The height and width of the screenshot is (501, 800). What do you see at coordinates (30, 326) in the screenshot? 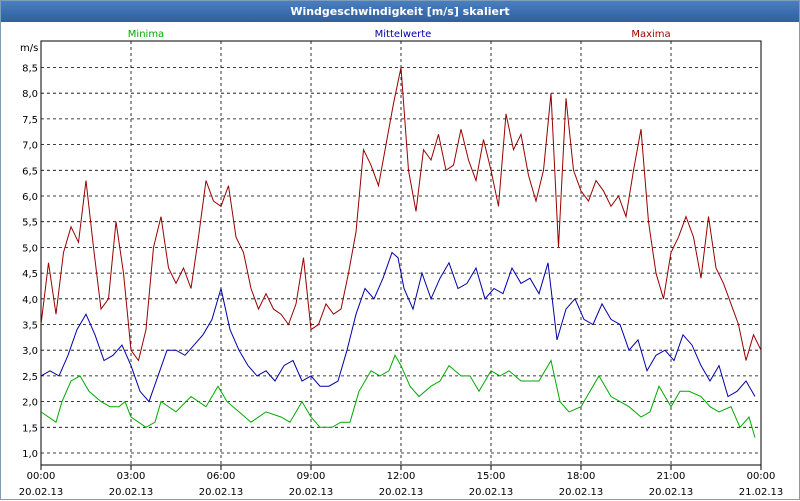
I see `y-tick-label: 3,5` at bounding box center [30, 326].